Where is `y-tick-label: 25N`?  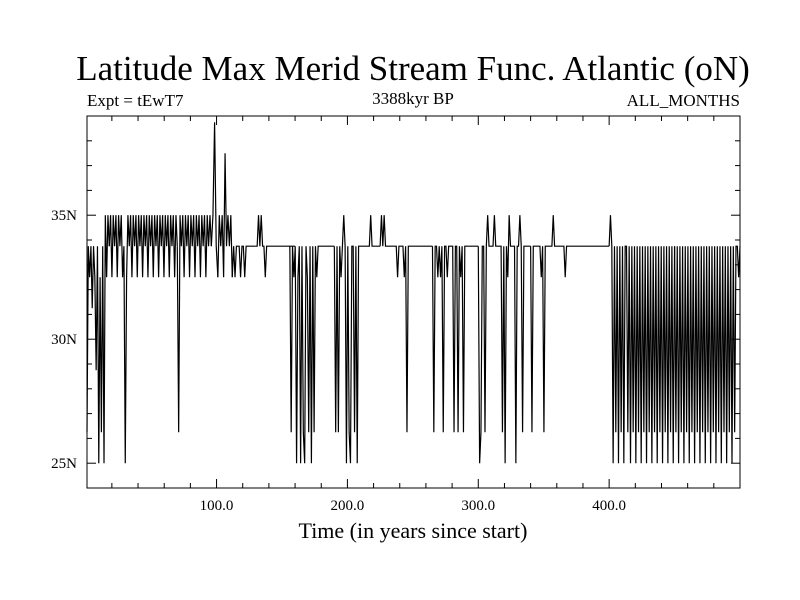 y-tick-label: 25N is located at coordinates (64, 464).